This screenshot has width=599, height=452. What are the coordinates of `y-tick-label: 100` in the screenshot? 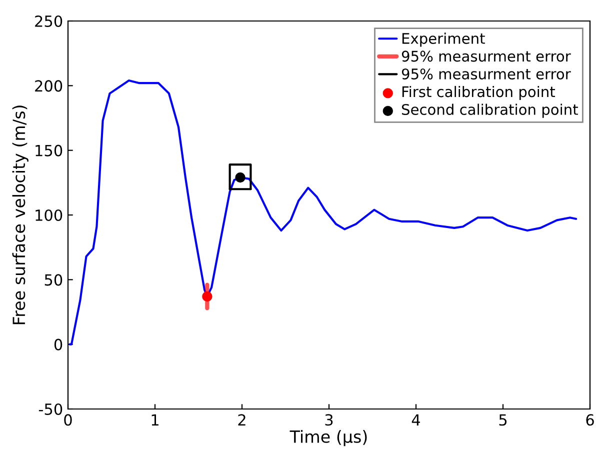 It's located at (49, 215).